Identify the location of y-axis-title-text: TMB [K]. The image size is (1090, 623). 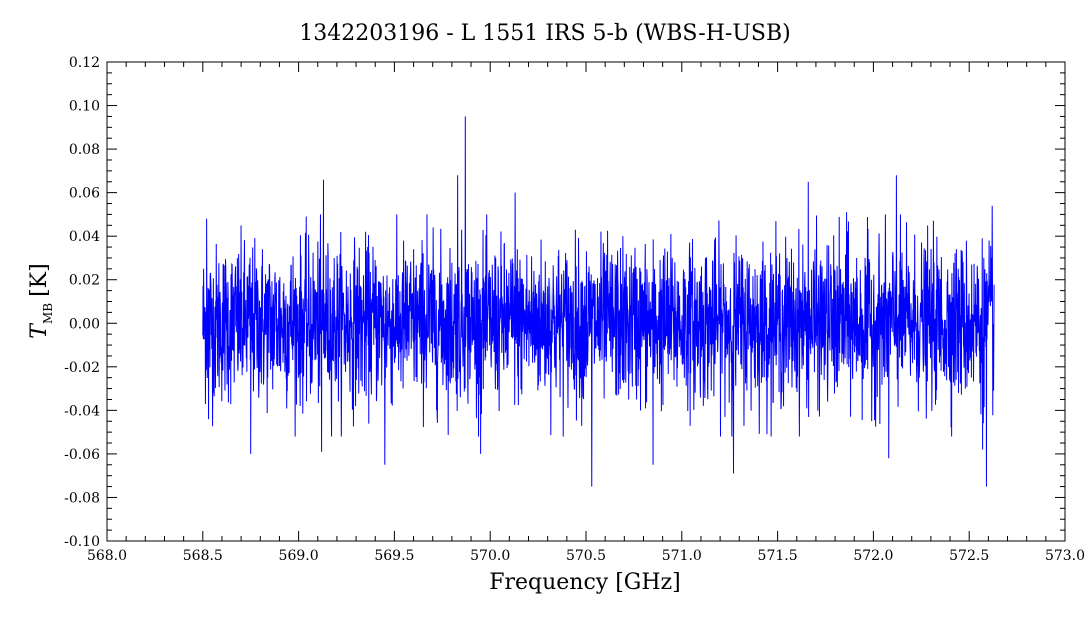
(41, 300).